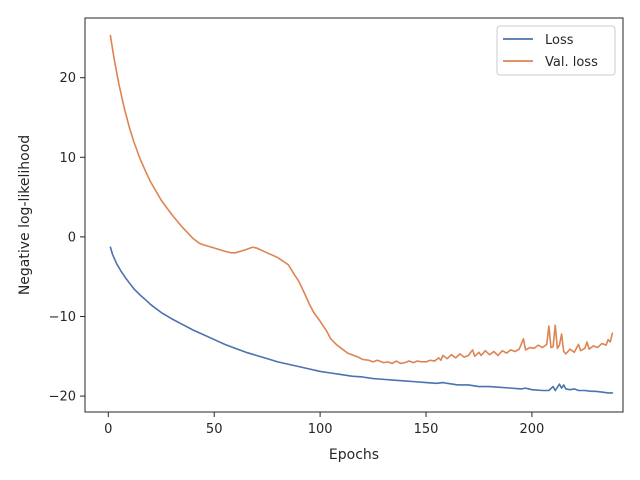 Image resolution: width=640 pixels, height=480 pixels. Describe the element at coordinates (556, 50) in the screenshot. I see `legend: Loss Val. loss` at that location.